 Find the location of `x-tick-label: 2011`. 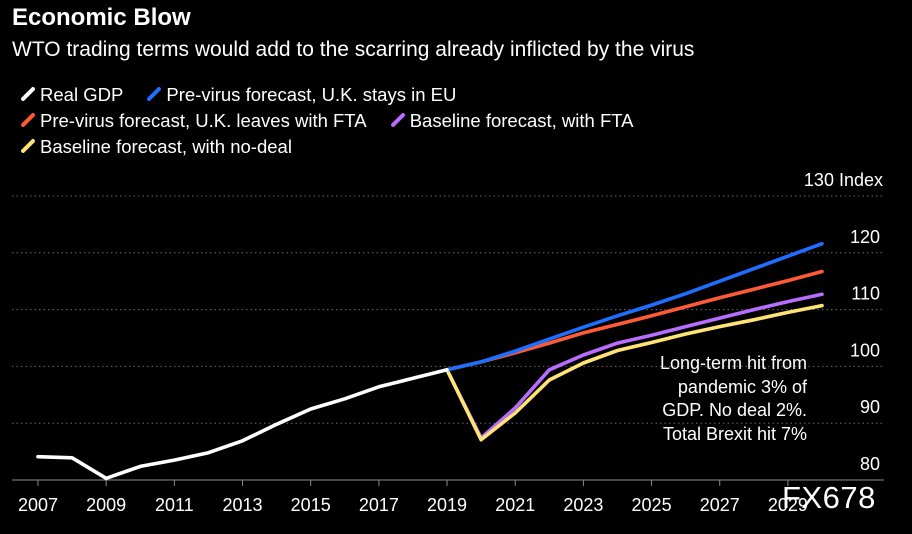

x-tick-label: 2011 is located at coordinates (174, 505).